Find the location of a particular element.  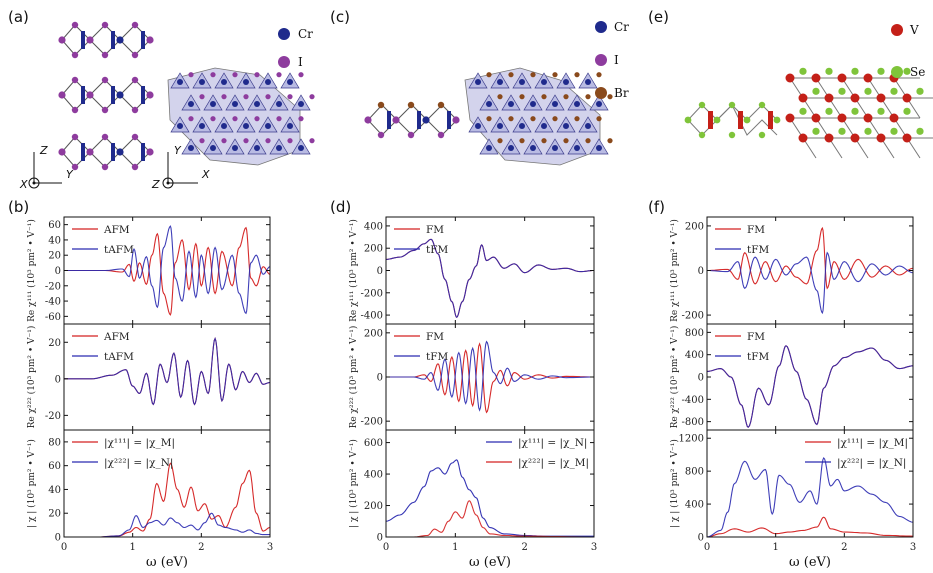

legend-entry: AFM is located at coordinates (116, 337).